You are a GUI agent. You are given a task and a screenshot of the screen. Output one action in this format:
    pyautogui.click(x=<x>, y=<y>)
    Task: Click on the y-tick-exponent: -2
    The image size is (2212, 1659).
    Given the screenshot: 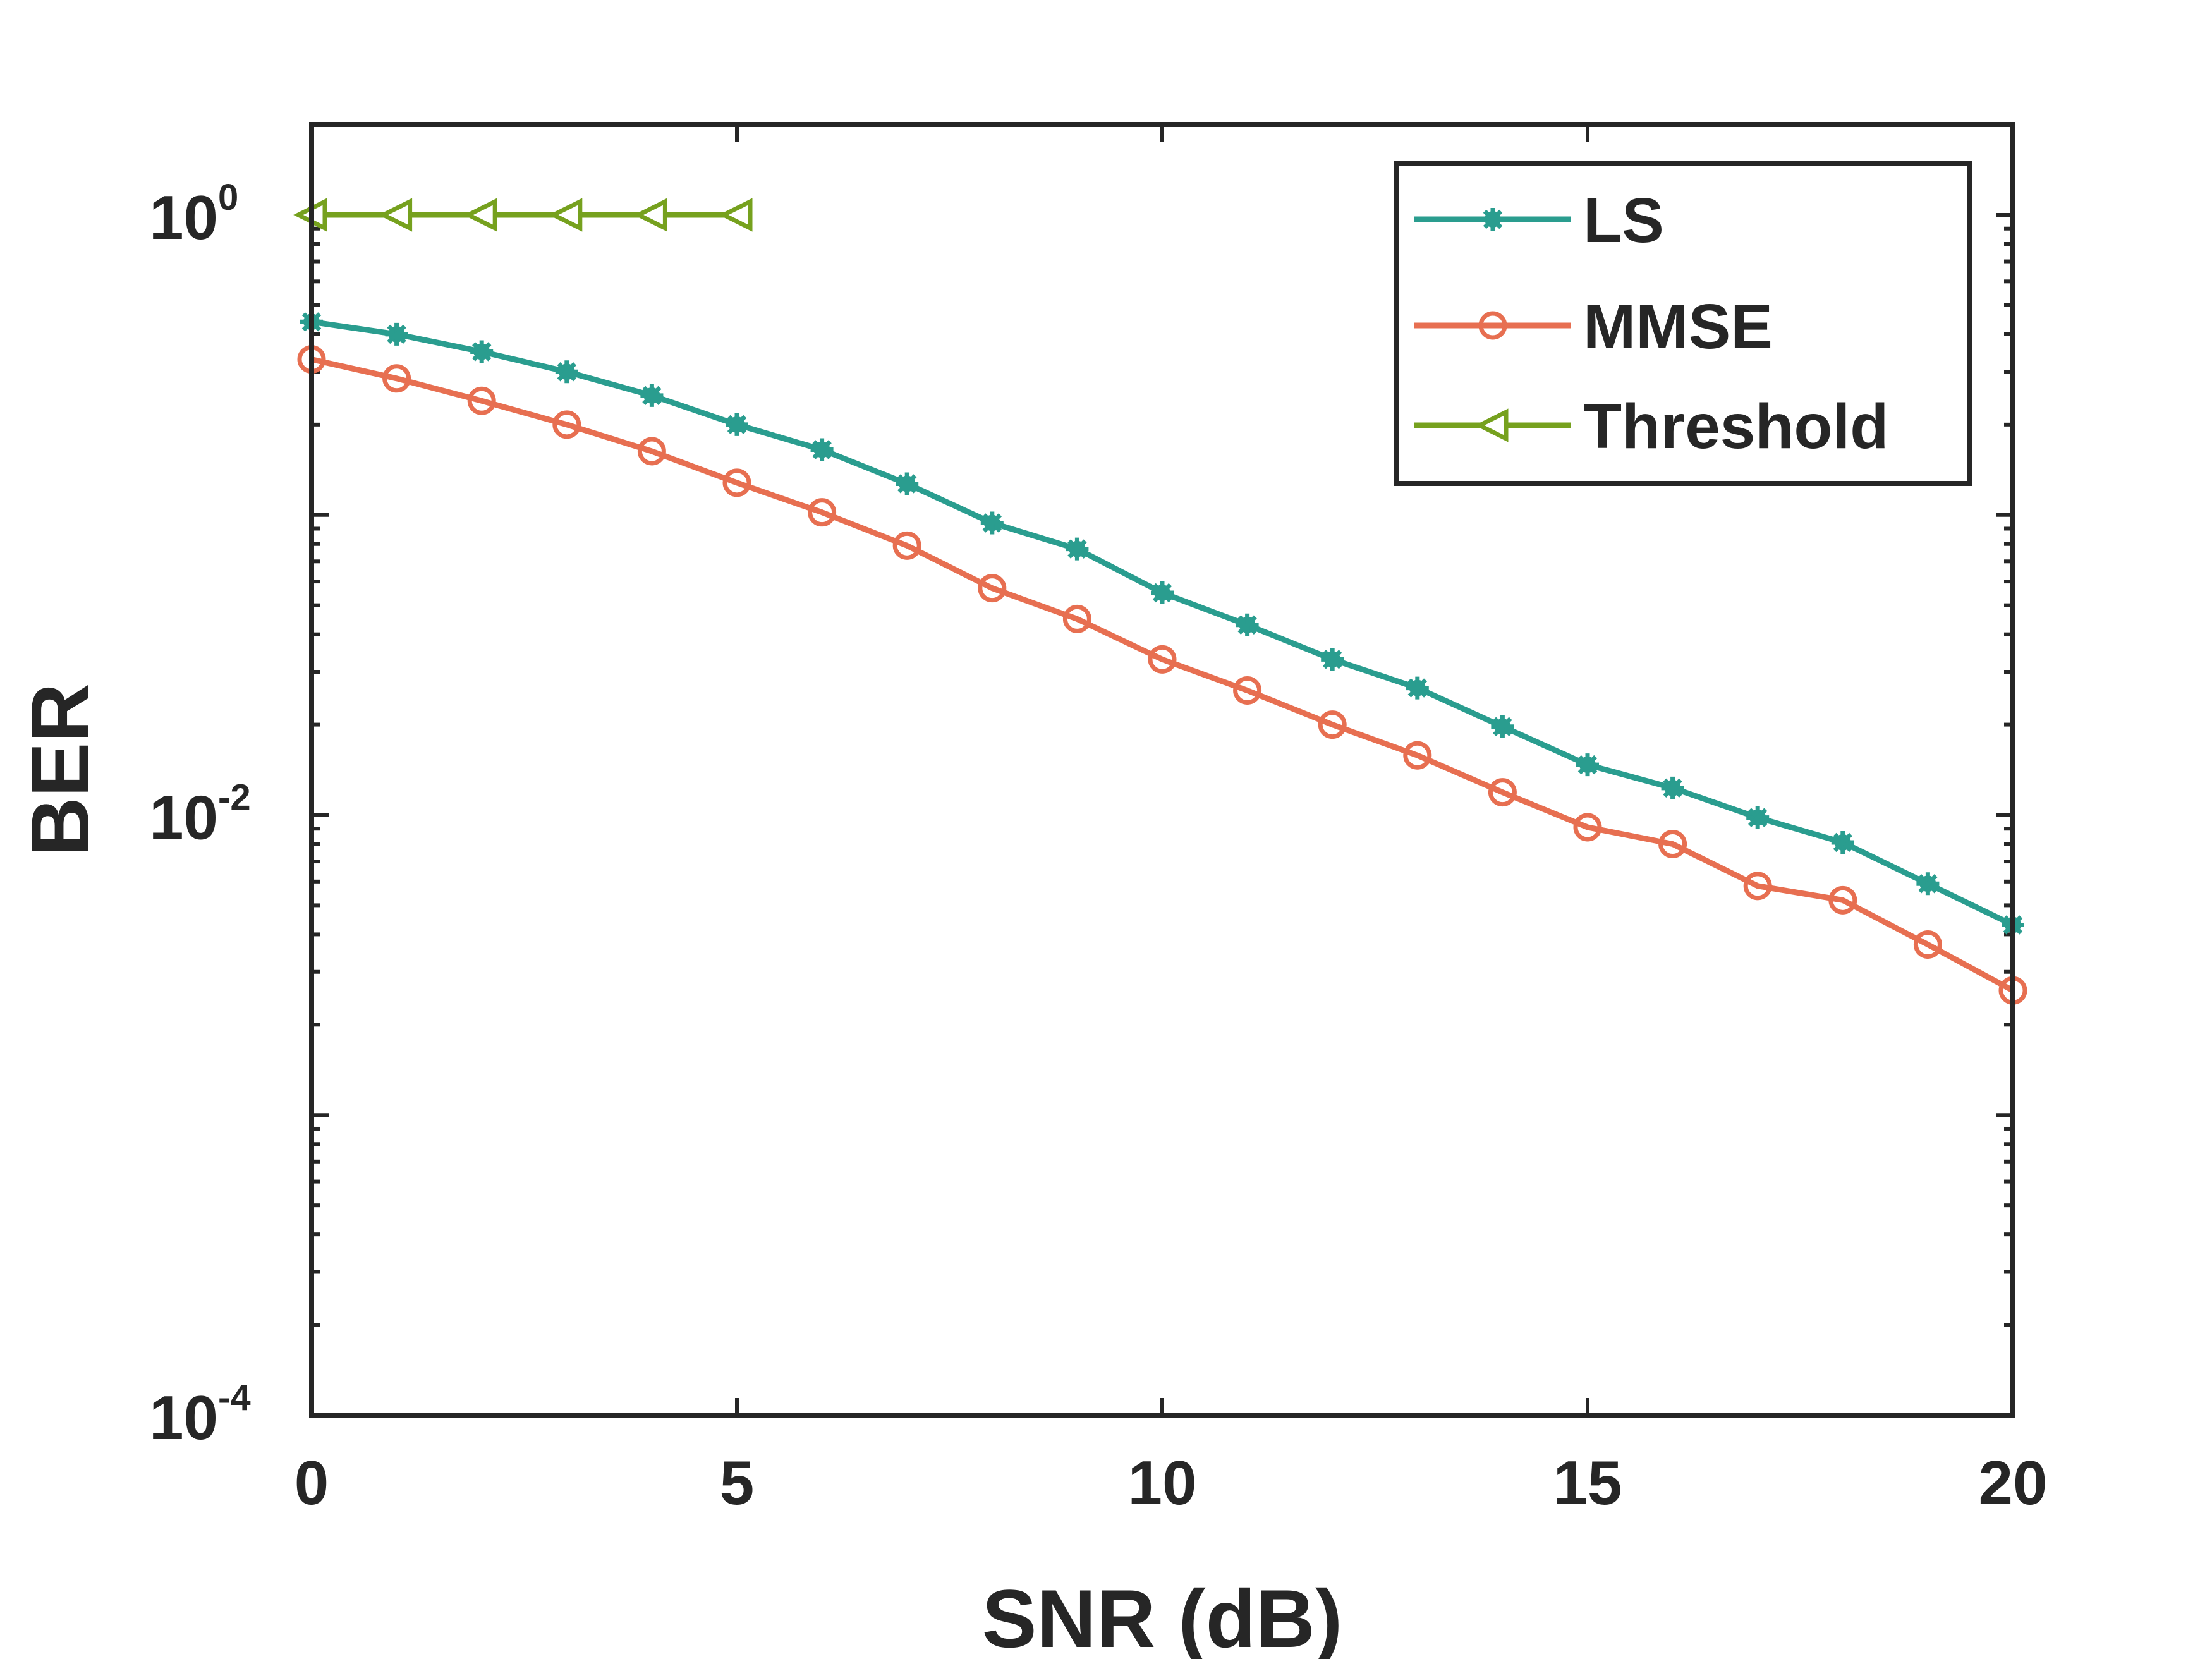 What is the action you would take?
    pyautogui.click(x=234, y=797)
    